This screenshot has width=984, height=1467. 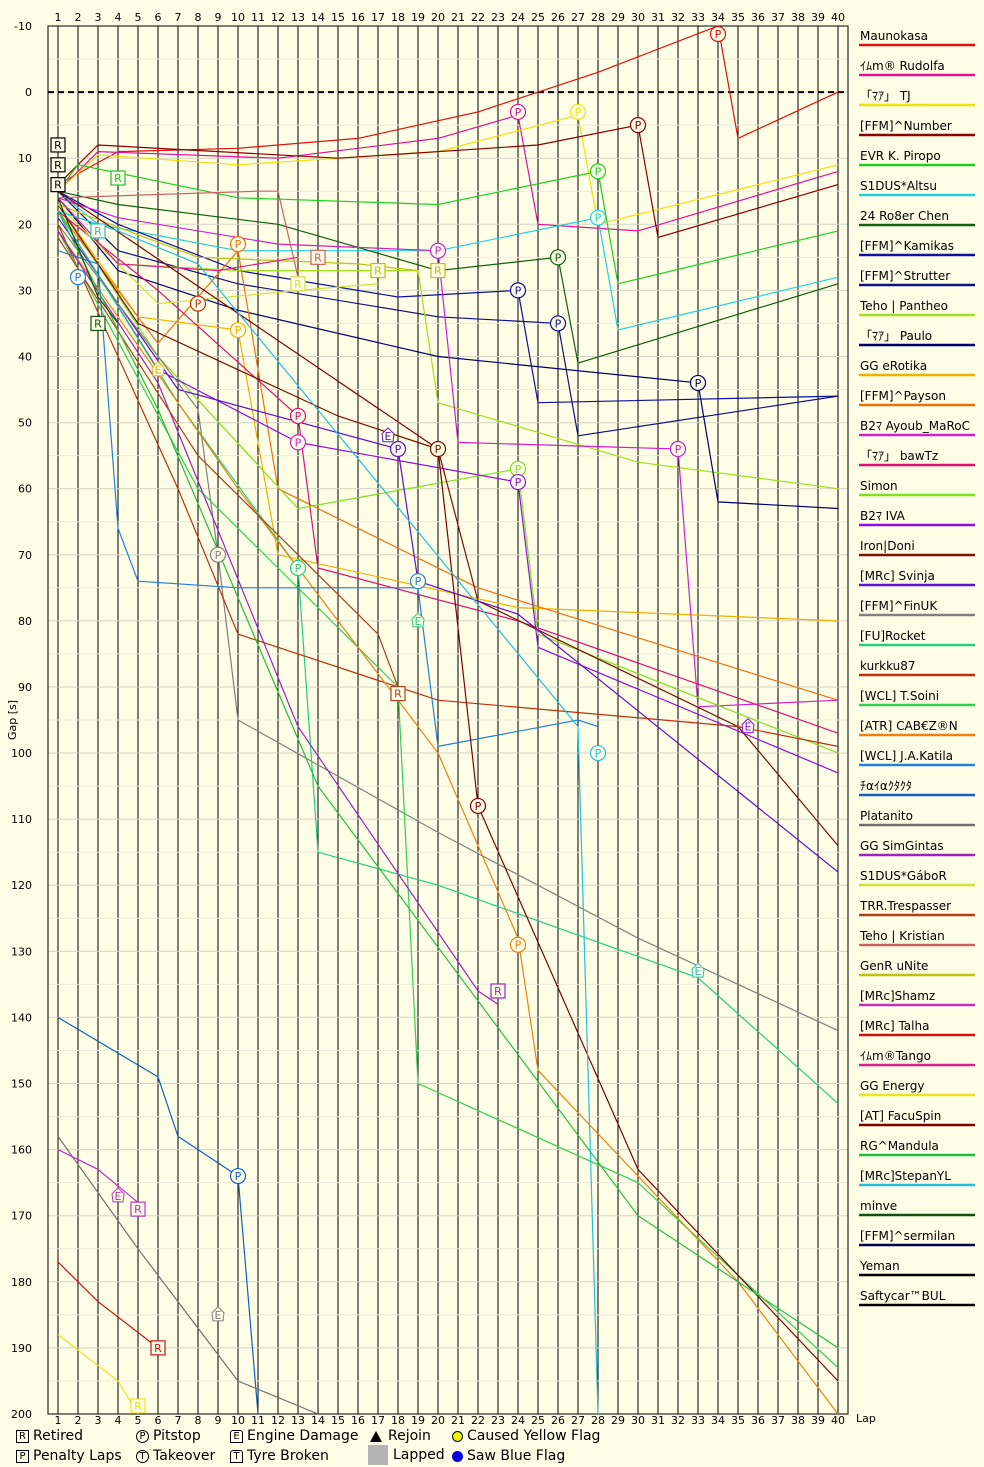 What do you see at coordinates (618, 17) in the screenshot?
I see `x-tick-label-top: 29` at bounding box center [618, 17].